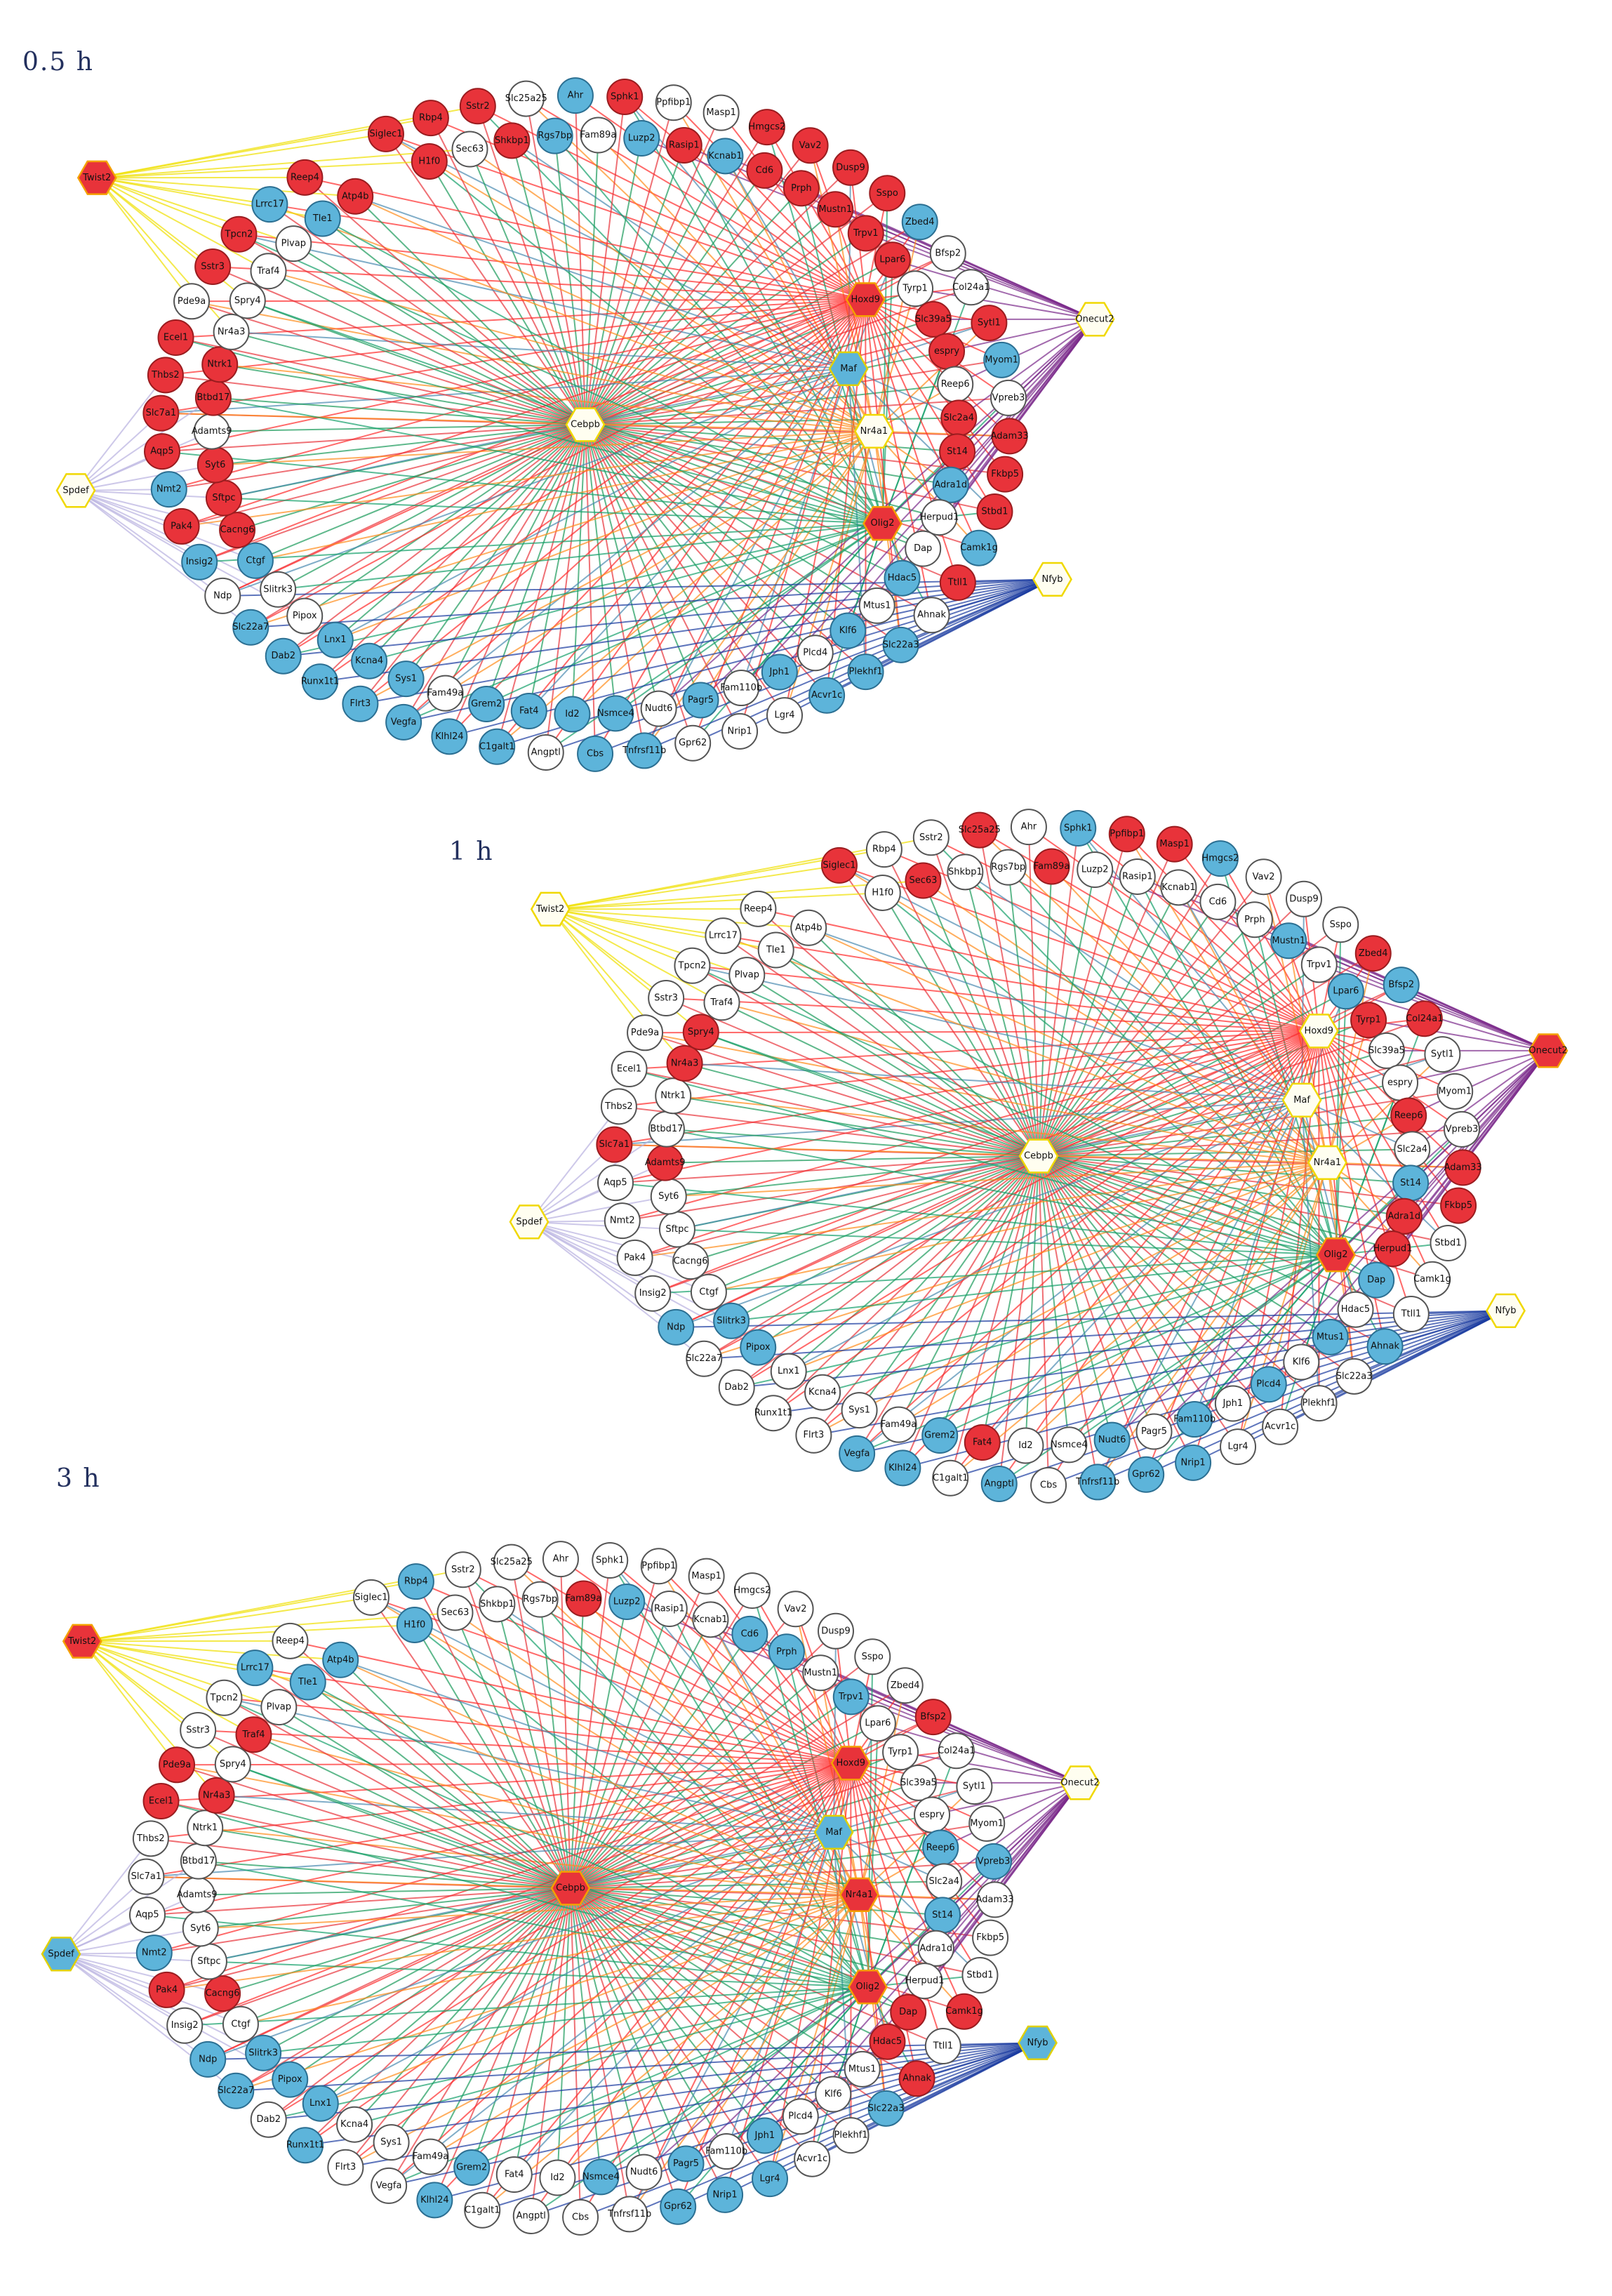  What do you see at coordinates (980, 830) in the screenshot?
I see `node-label: Slc25a25` at bounding box center [980, 830].